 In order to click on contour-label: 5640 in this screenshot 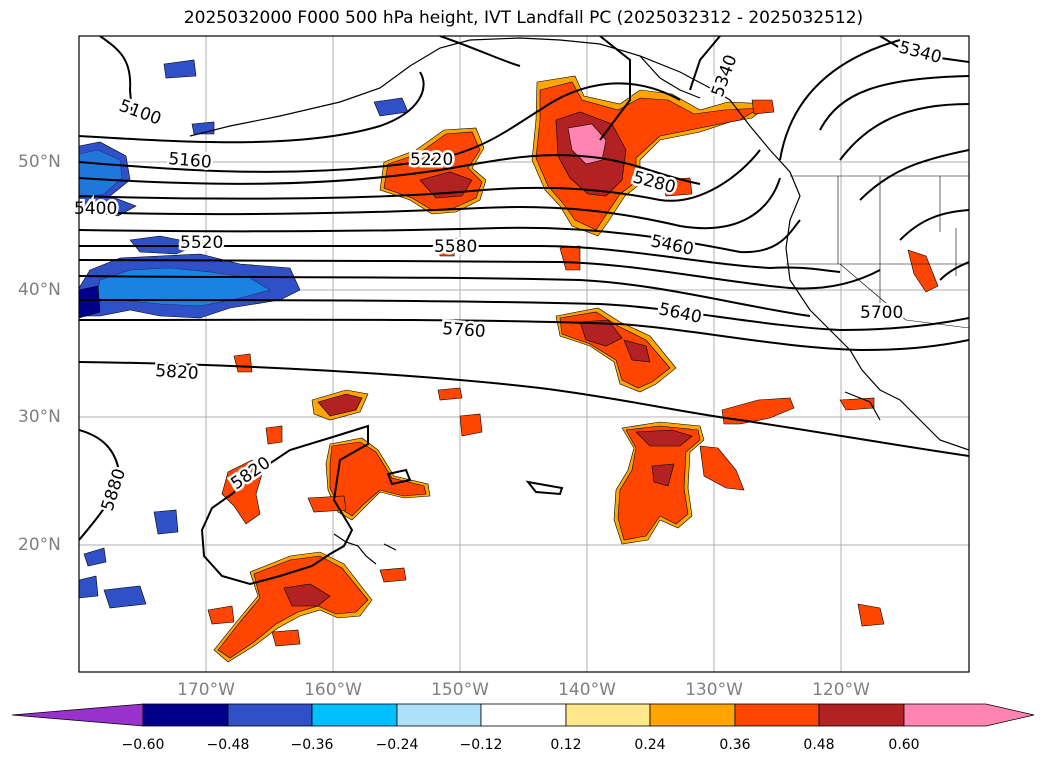, I will do `click(680, 313)`.